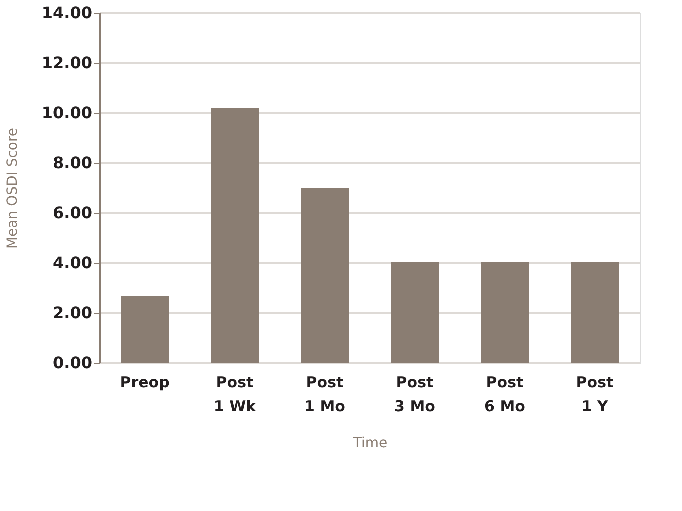 The image size is (682, 511). I want to click on y-tick-label: 14.00, so click(67, 13).